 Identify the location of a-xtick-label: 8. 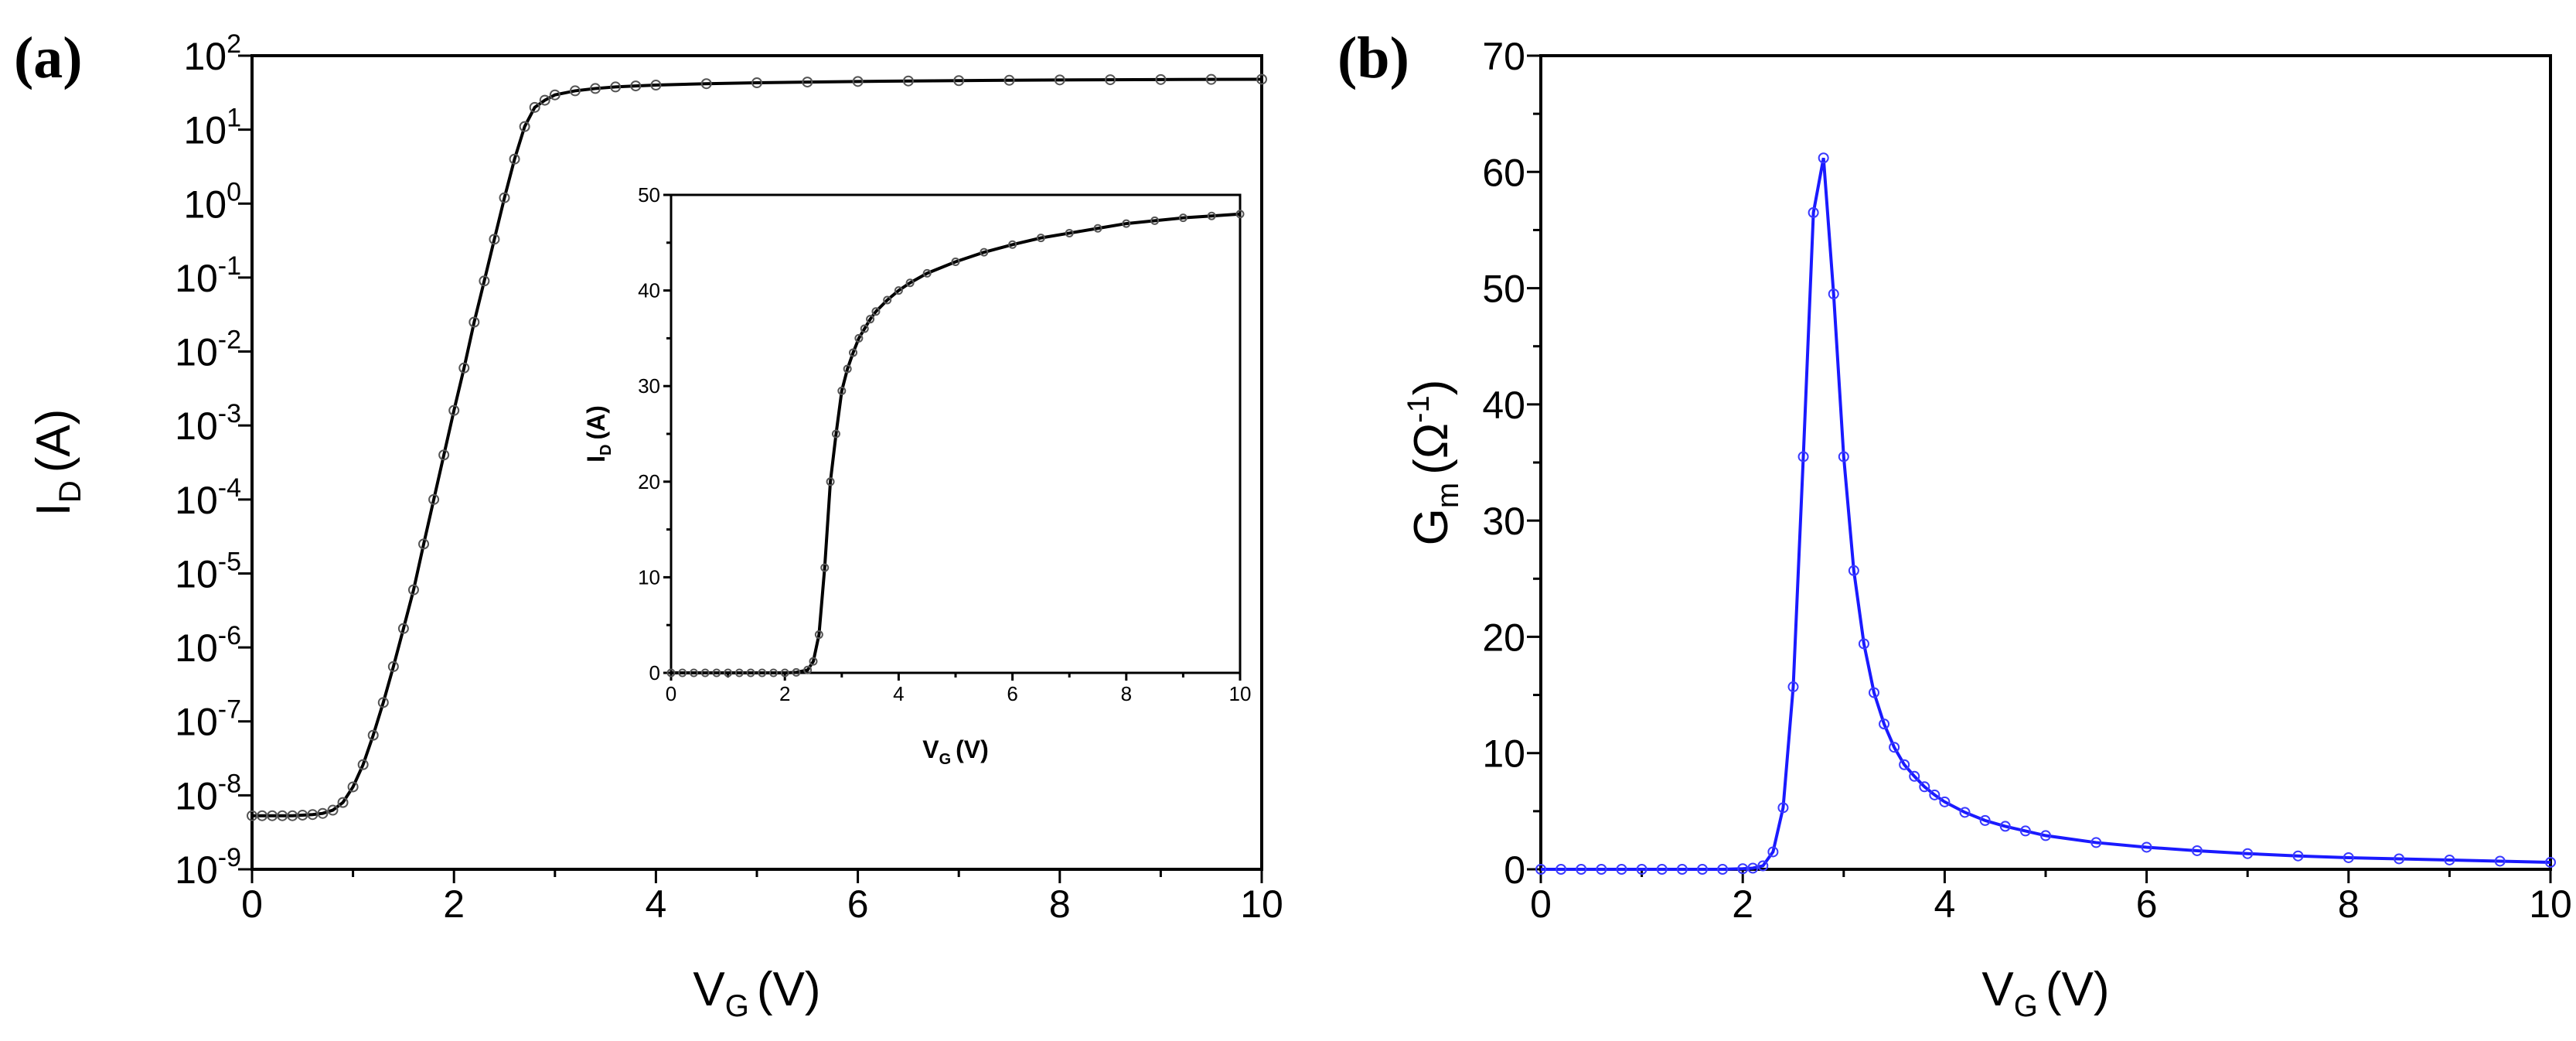
(1060, 904).